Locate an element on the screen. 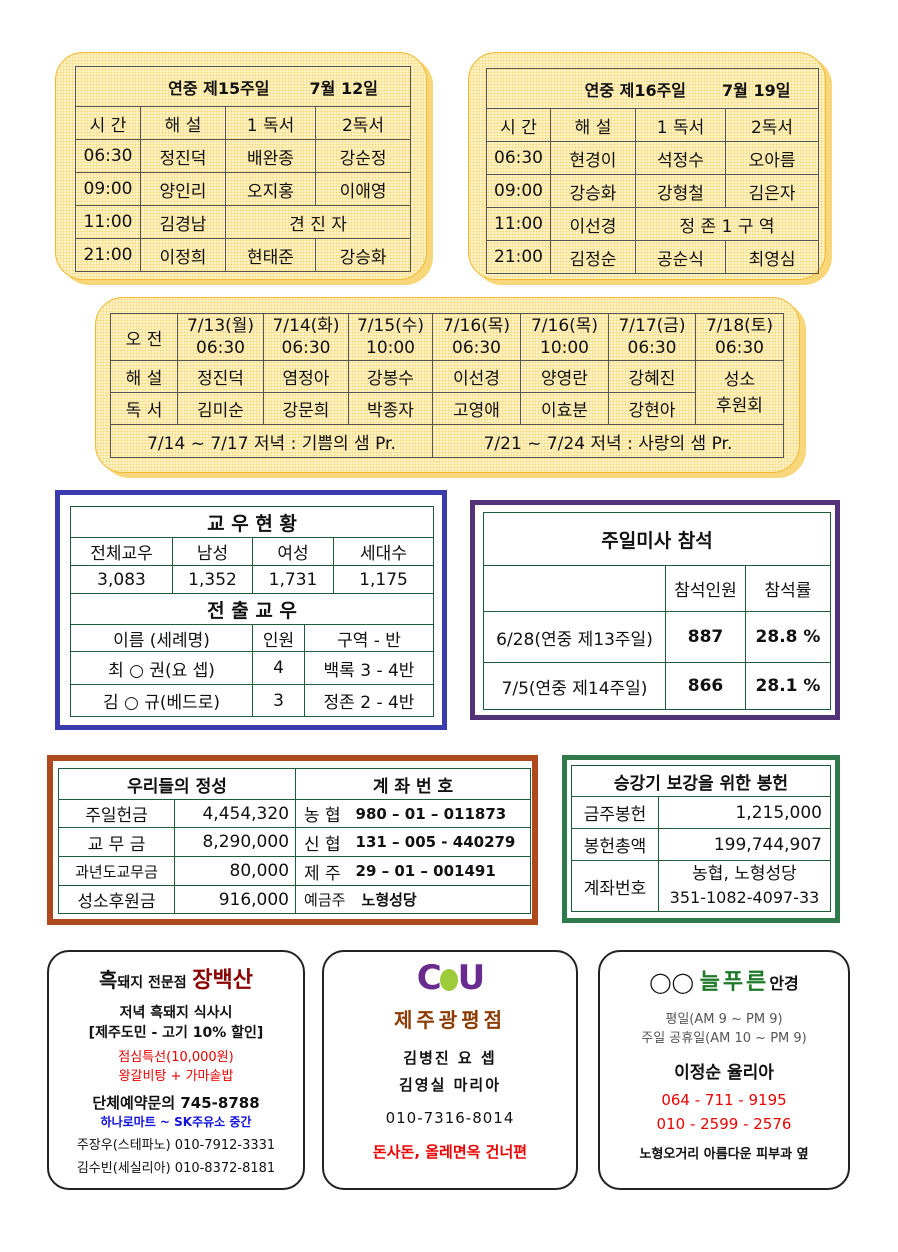 The height and width of the screenshot is (1252, 898). transfer-title: 전 출 교 우 is located at coordinates (252, 609).